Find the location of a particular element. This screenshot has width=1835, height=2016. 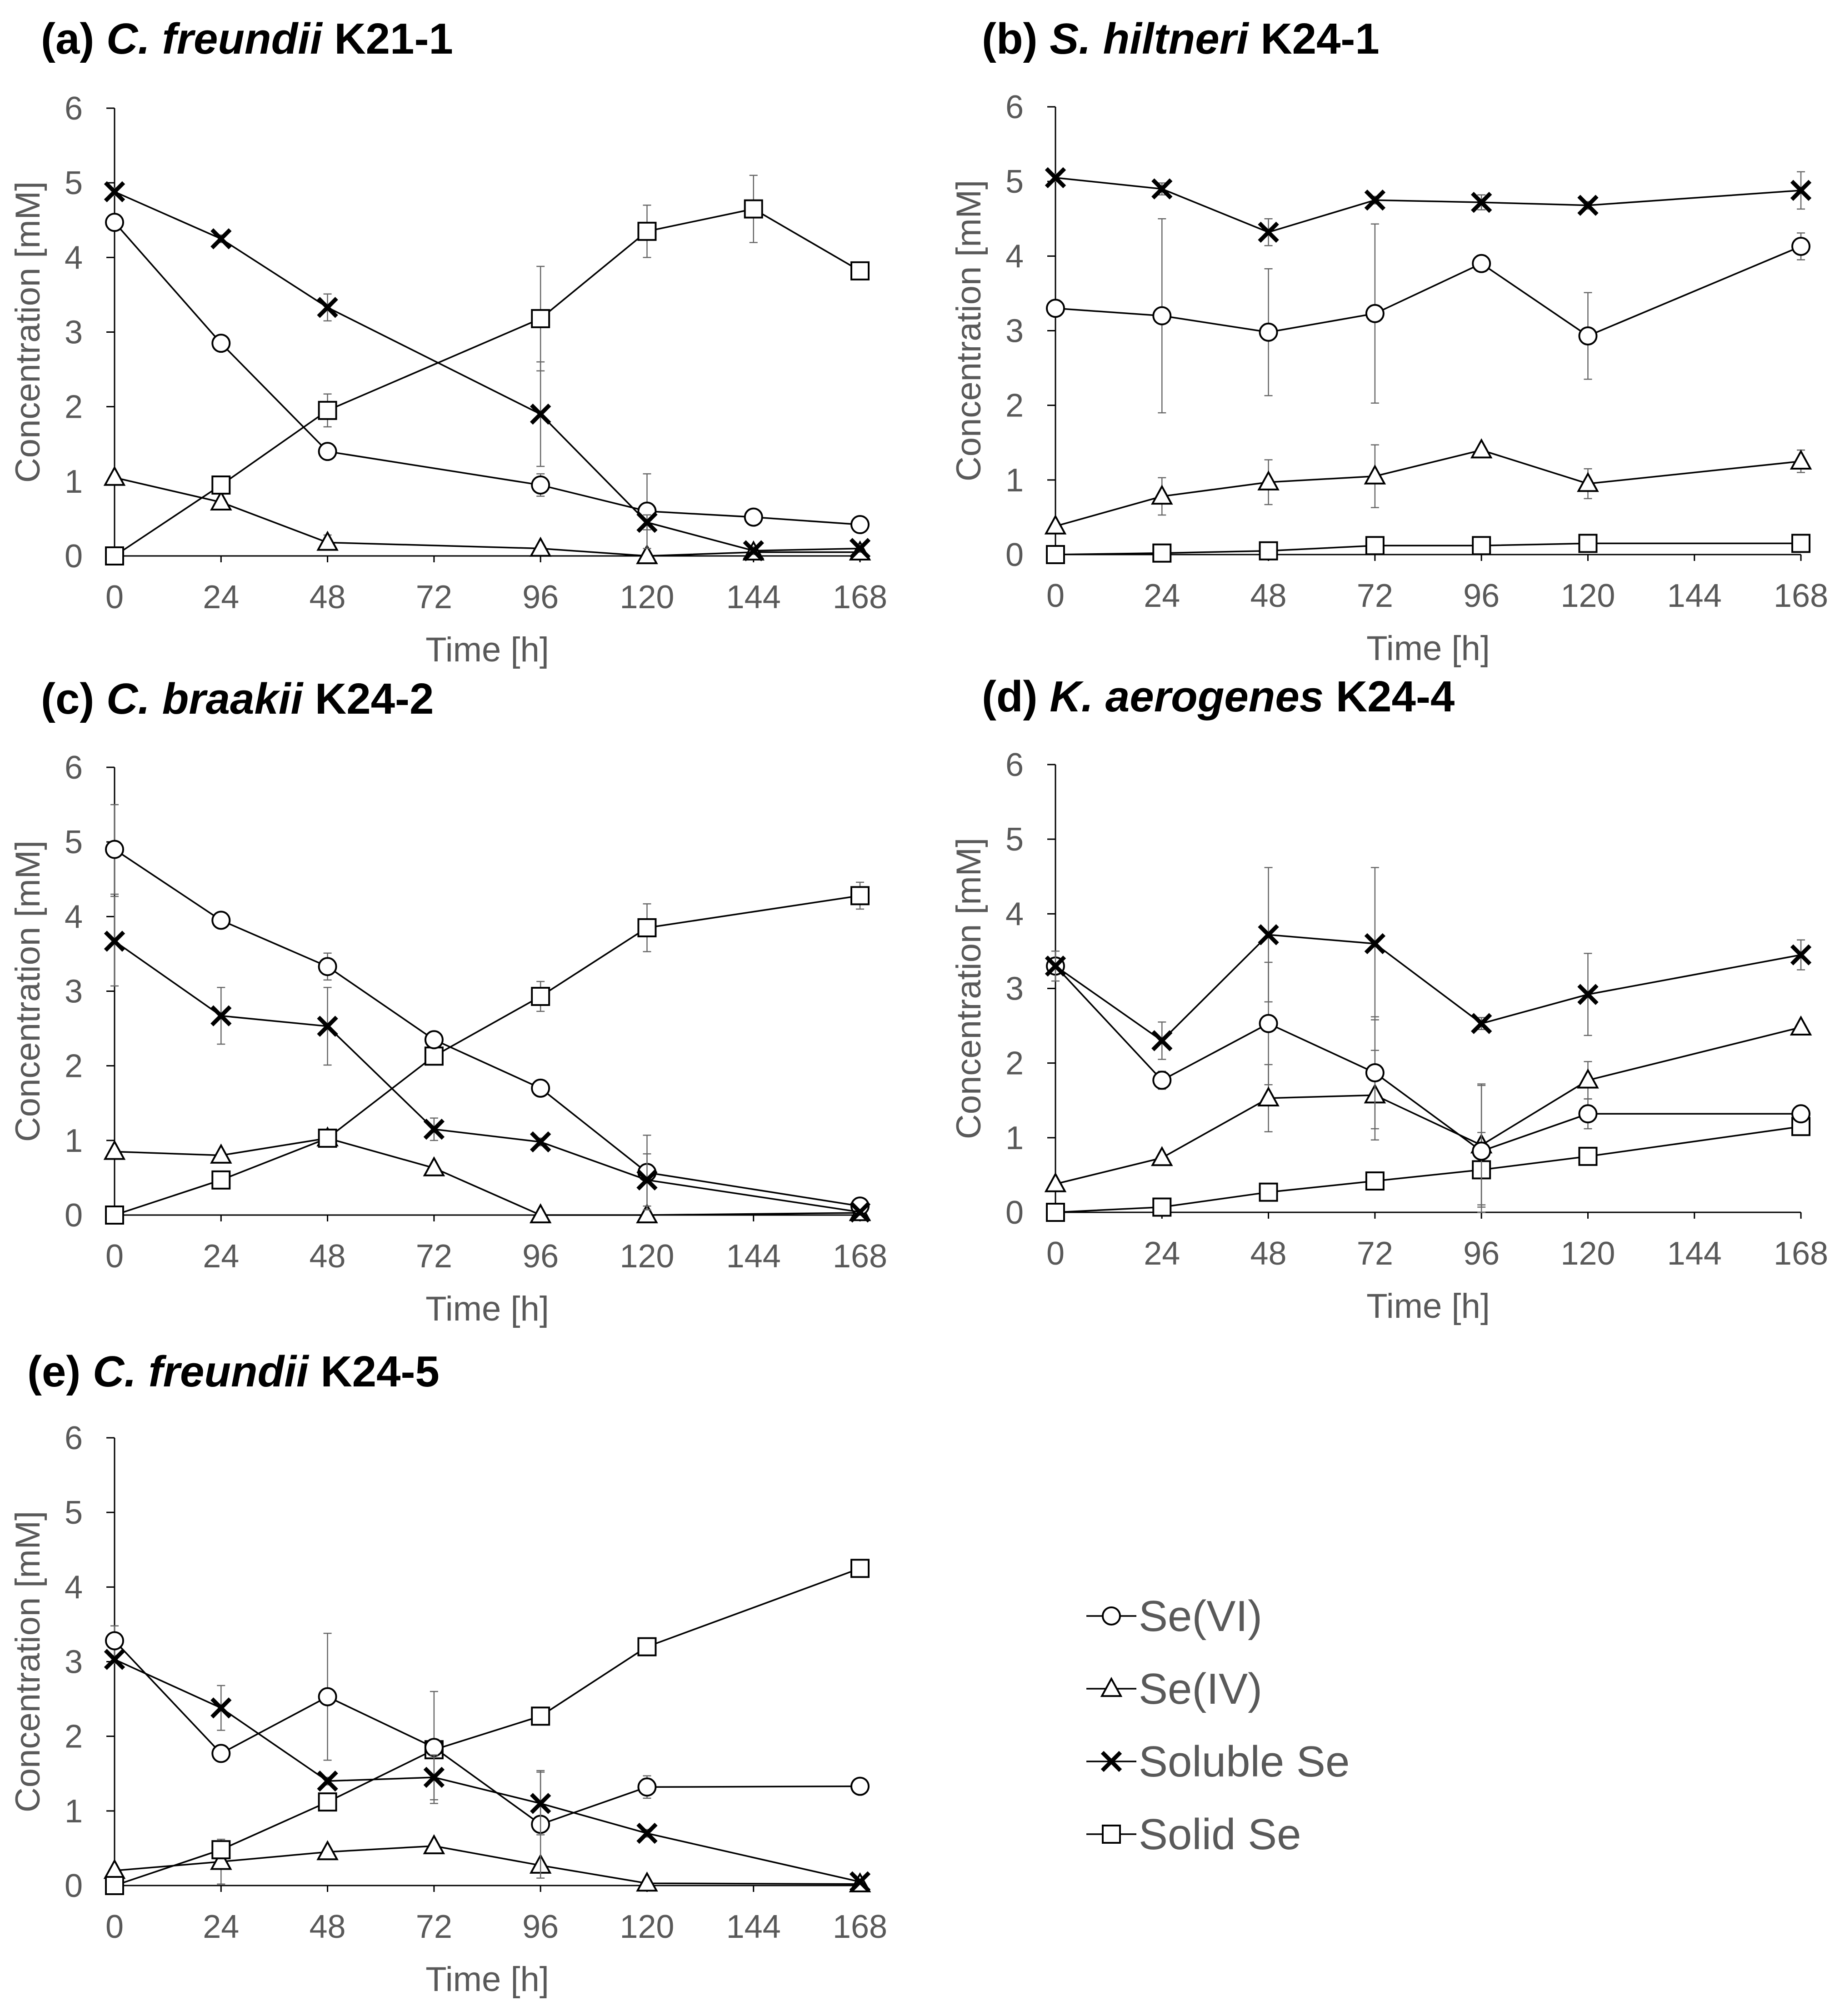

x-tick-label: 72 is located at coordinates (1375, 1254).